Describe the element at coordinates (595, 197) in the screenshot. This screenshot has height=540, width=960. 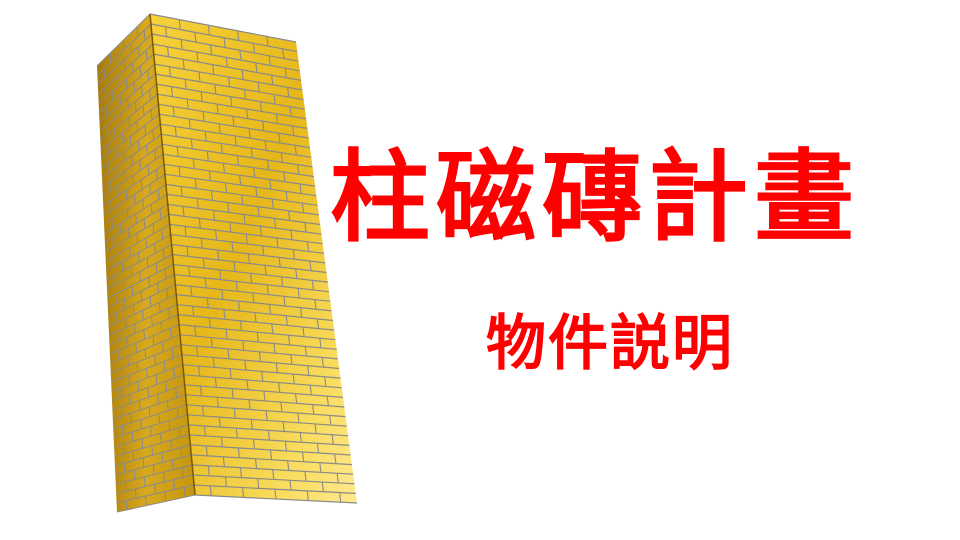
I see `main-title: 柱磁磚計畫` at that location.